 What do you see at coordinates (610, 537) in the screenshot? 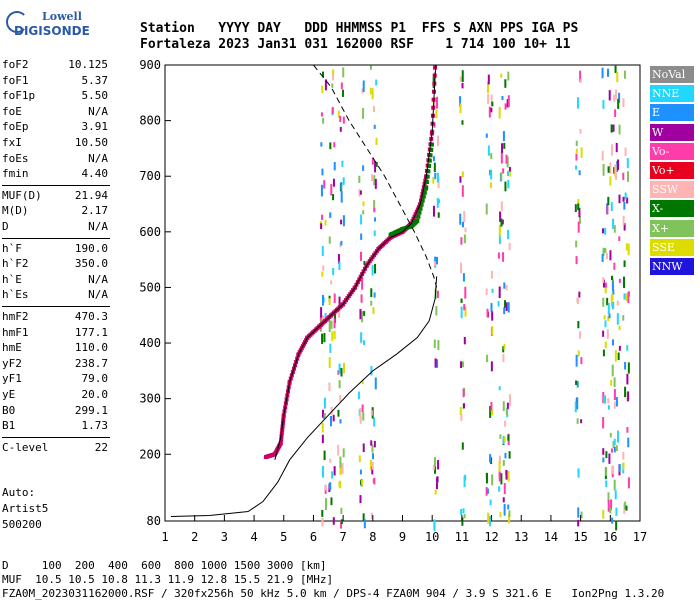
I see `x-tick-label: 16` at bounding box center [610, 537].